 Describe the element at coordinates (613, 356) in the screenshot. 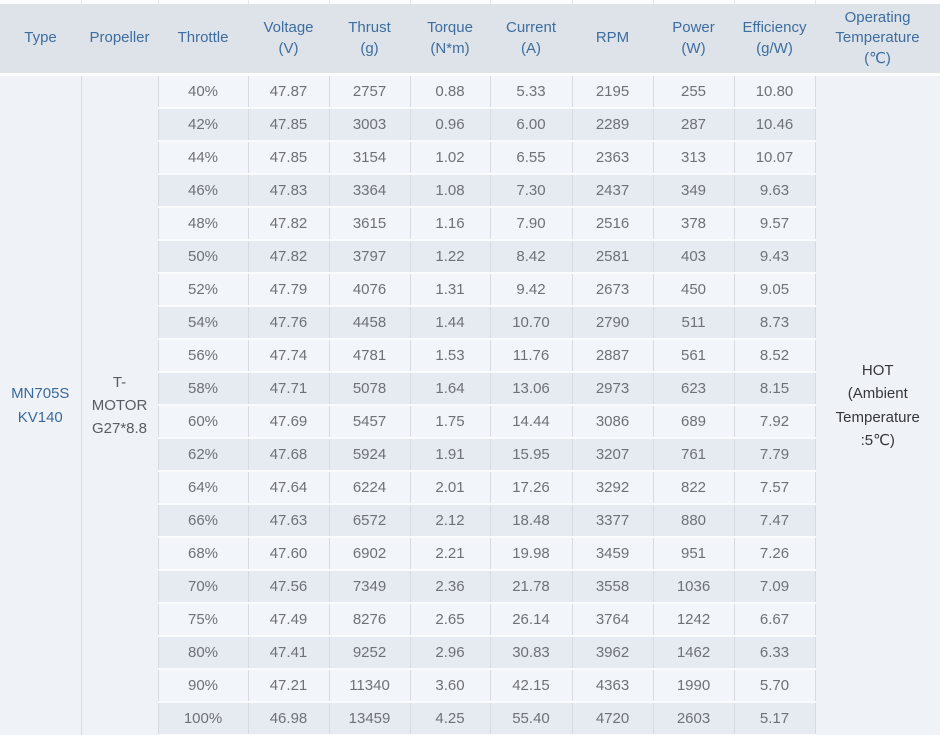

I see `cell-rpm: 2887` at that location.